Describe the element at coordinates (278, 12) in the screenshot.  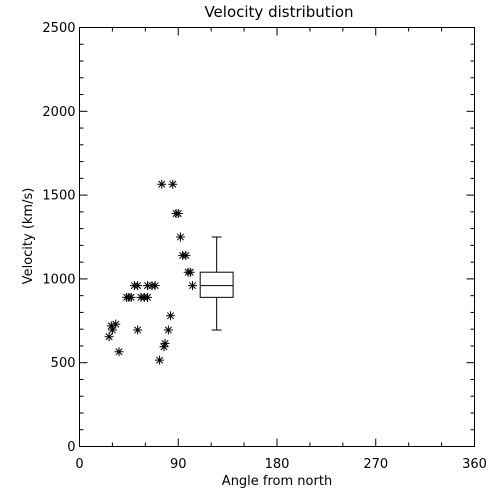
I see `chart-title: Velocity distribution` at that location.